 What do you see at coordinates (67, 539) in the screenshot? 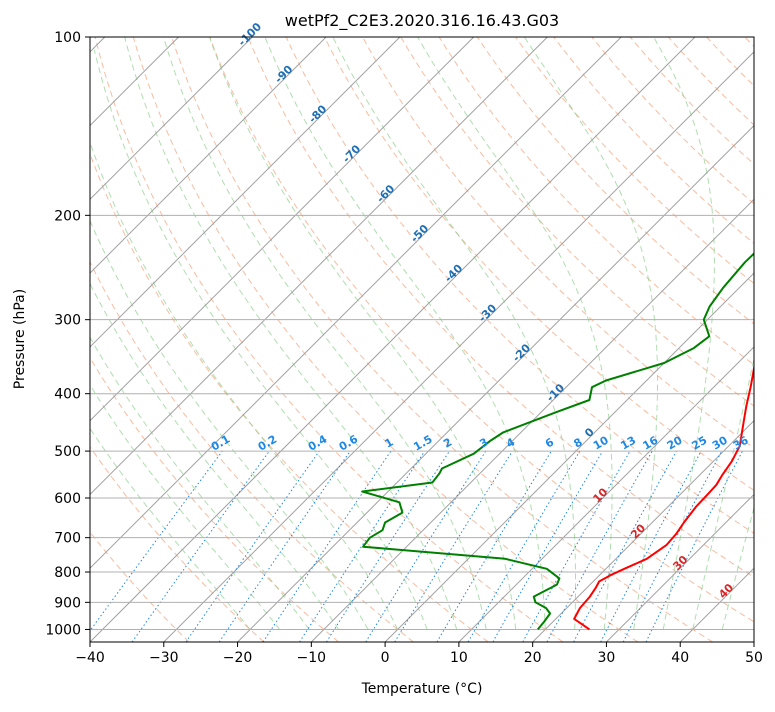
I see `y-tick-label: 700` at bounding box center [67, 539].